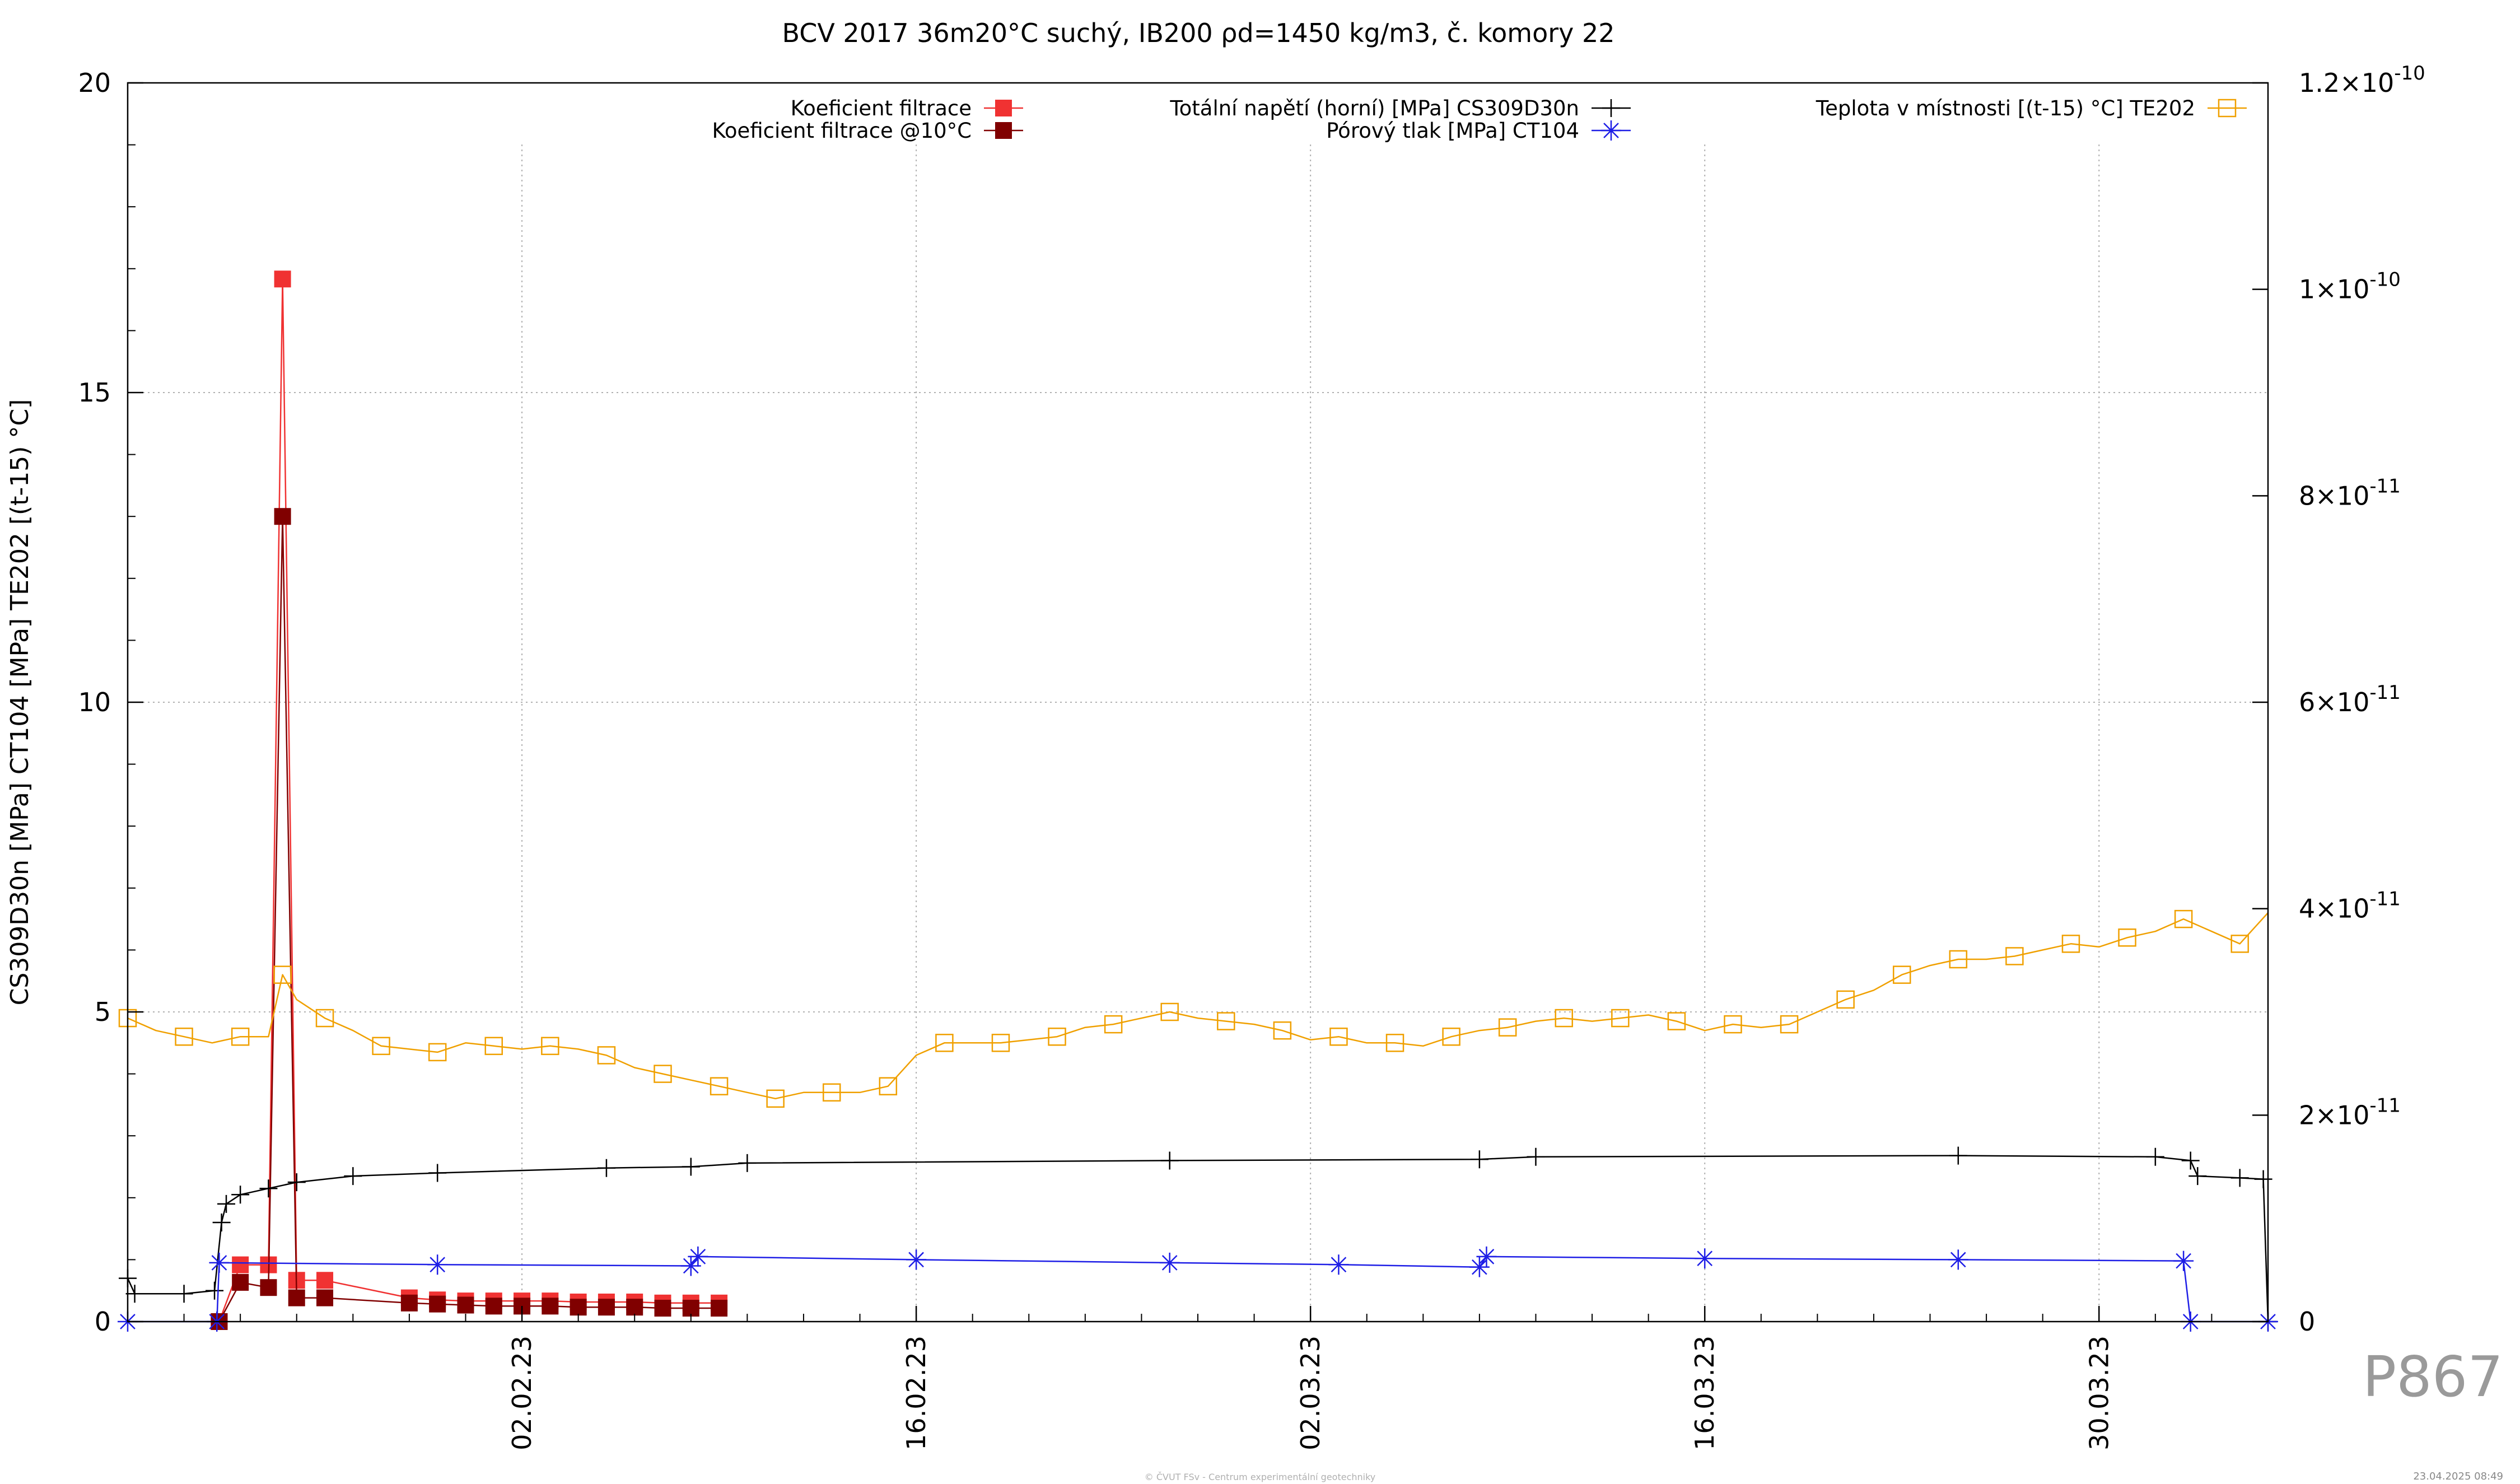  What do you see at coordinates (2350, 1112) in the screenshot?
I see `y-tick-label-right: 2×10⁻¹¹` at bounding box center [2350, 1112].